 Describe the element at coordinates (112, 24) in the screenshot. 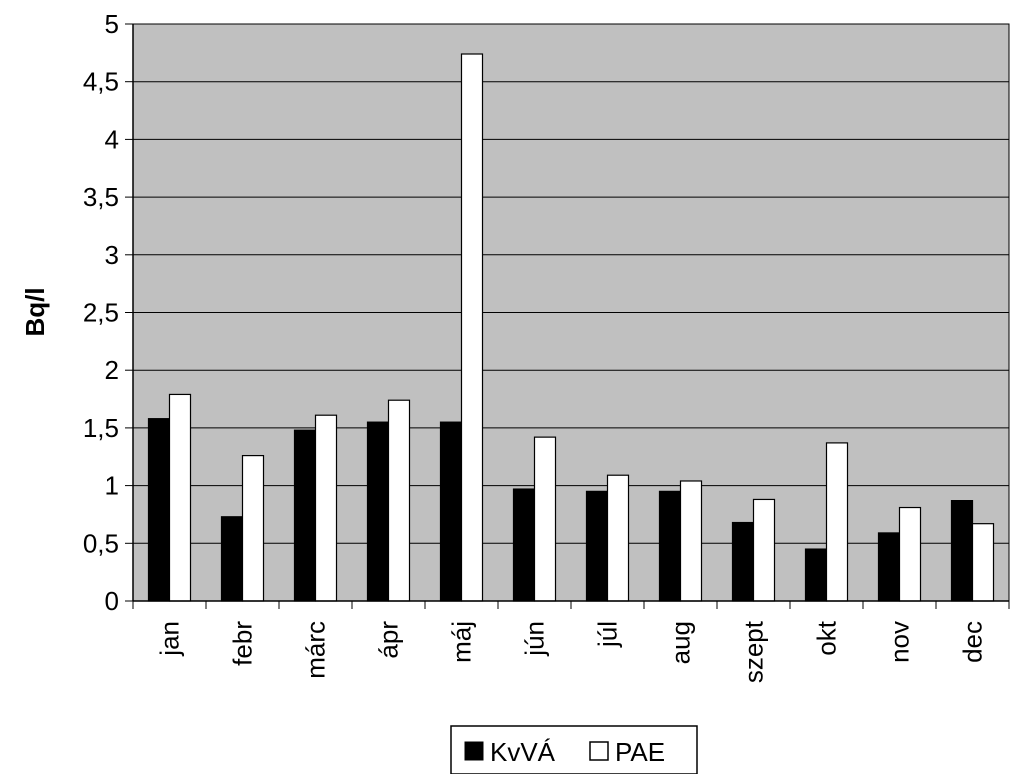

I see `y-tick-label: 5` at that location.